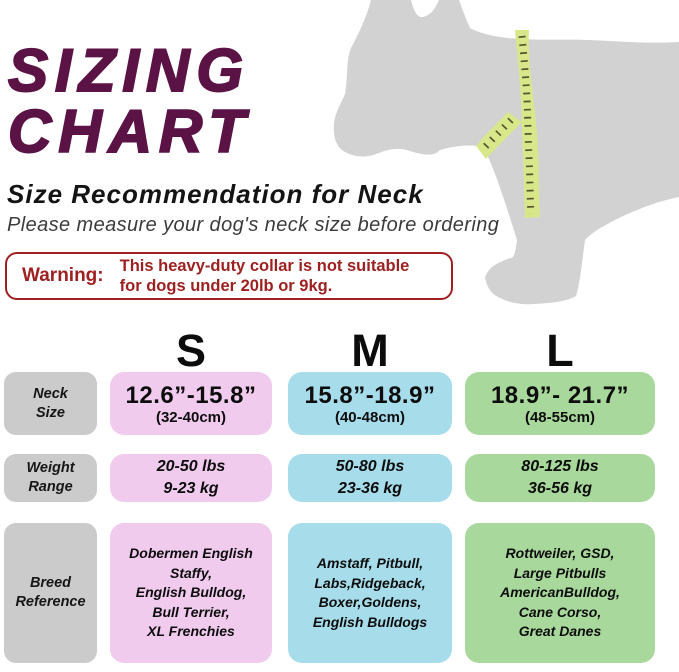  What do you see at coordinates (50, 478) in the screenshot?
I see `row-label-weight-range: Weight Range` at bounding box center [50, 478].